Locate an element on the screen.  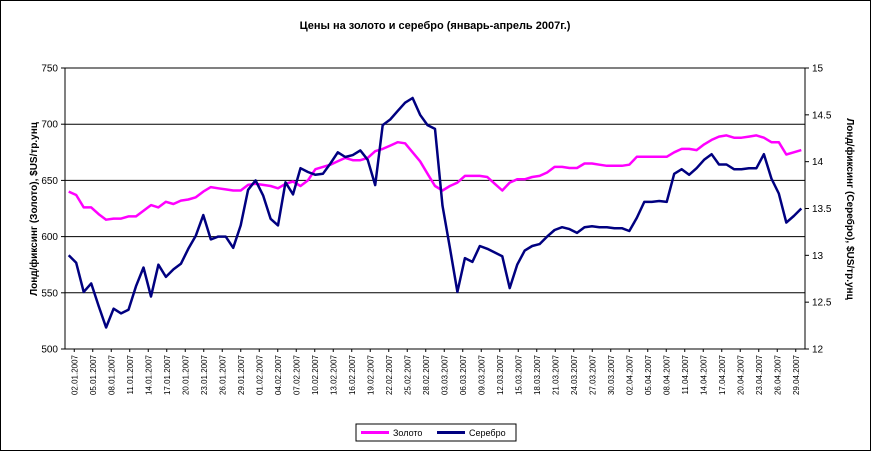
x-tick-label: 04.02.2007 is located at coordinates (278, 374).